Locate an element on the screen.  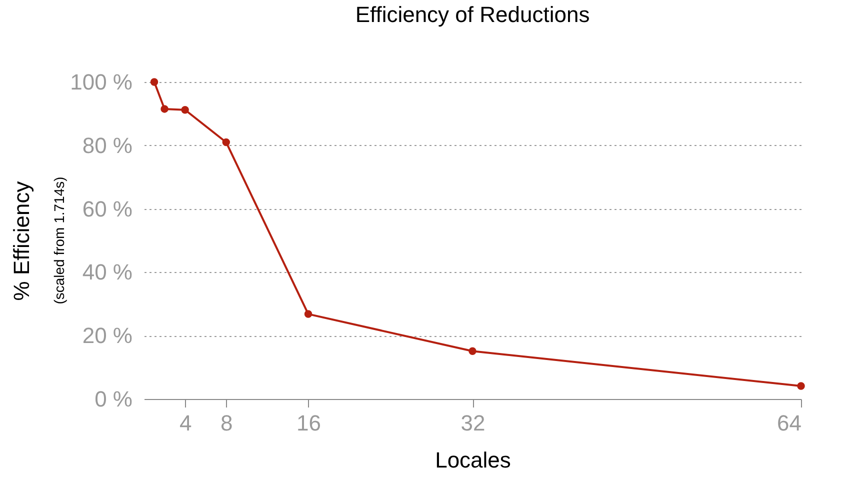
text: (scaled from 1.714s) is located at coordinates (59, 240).